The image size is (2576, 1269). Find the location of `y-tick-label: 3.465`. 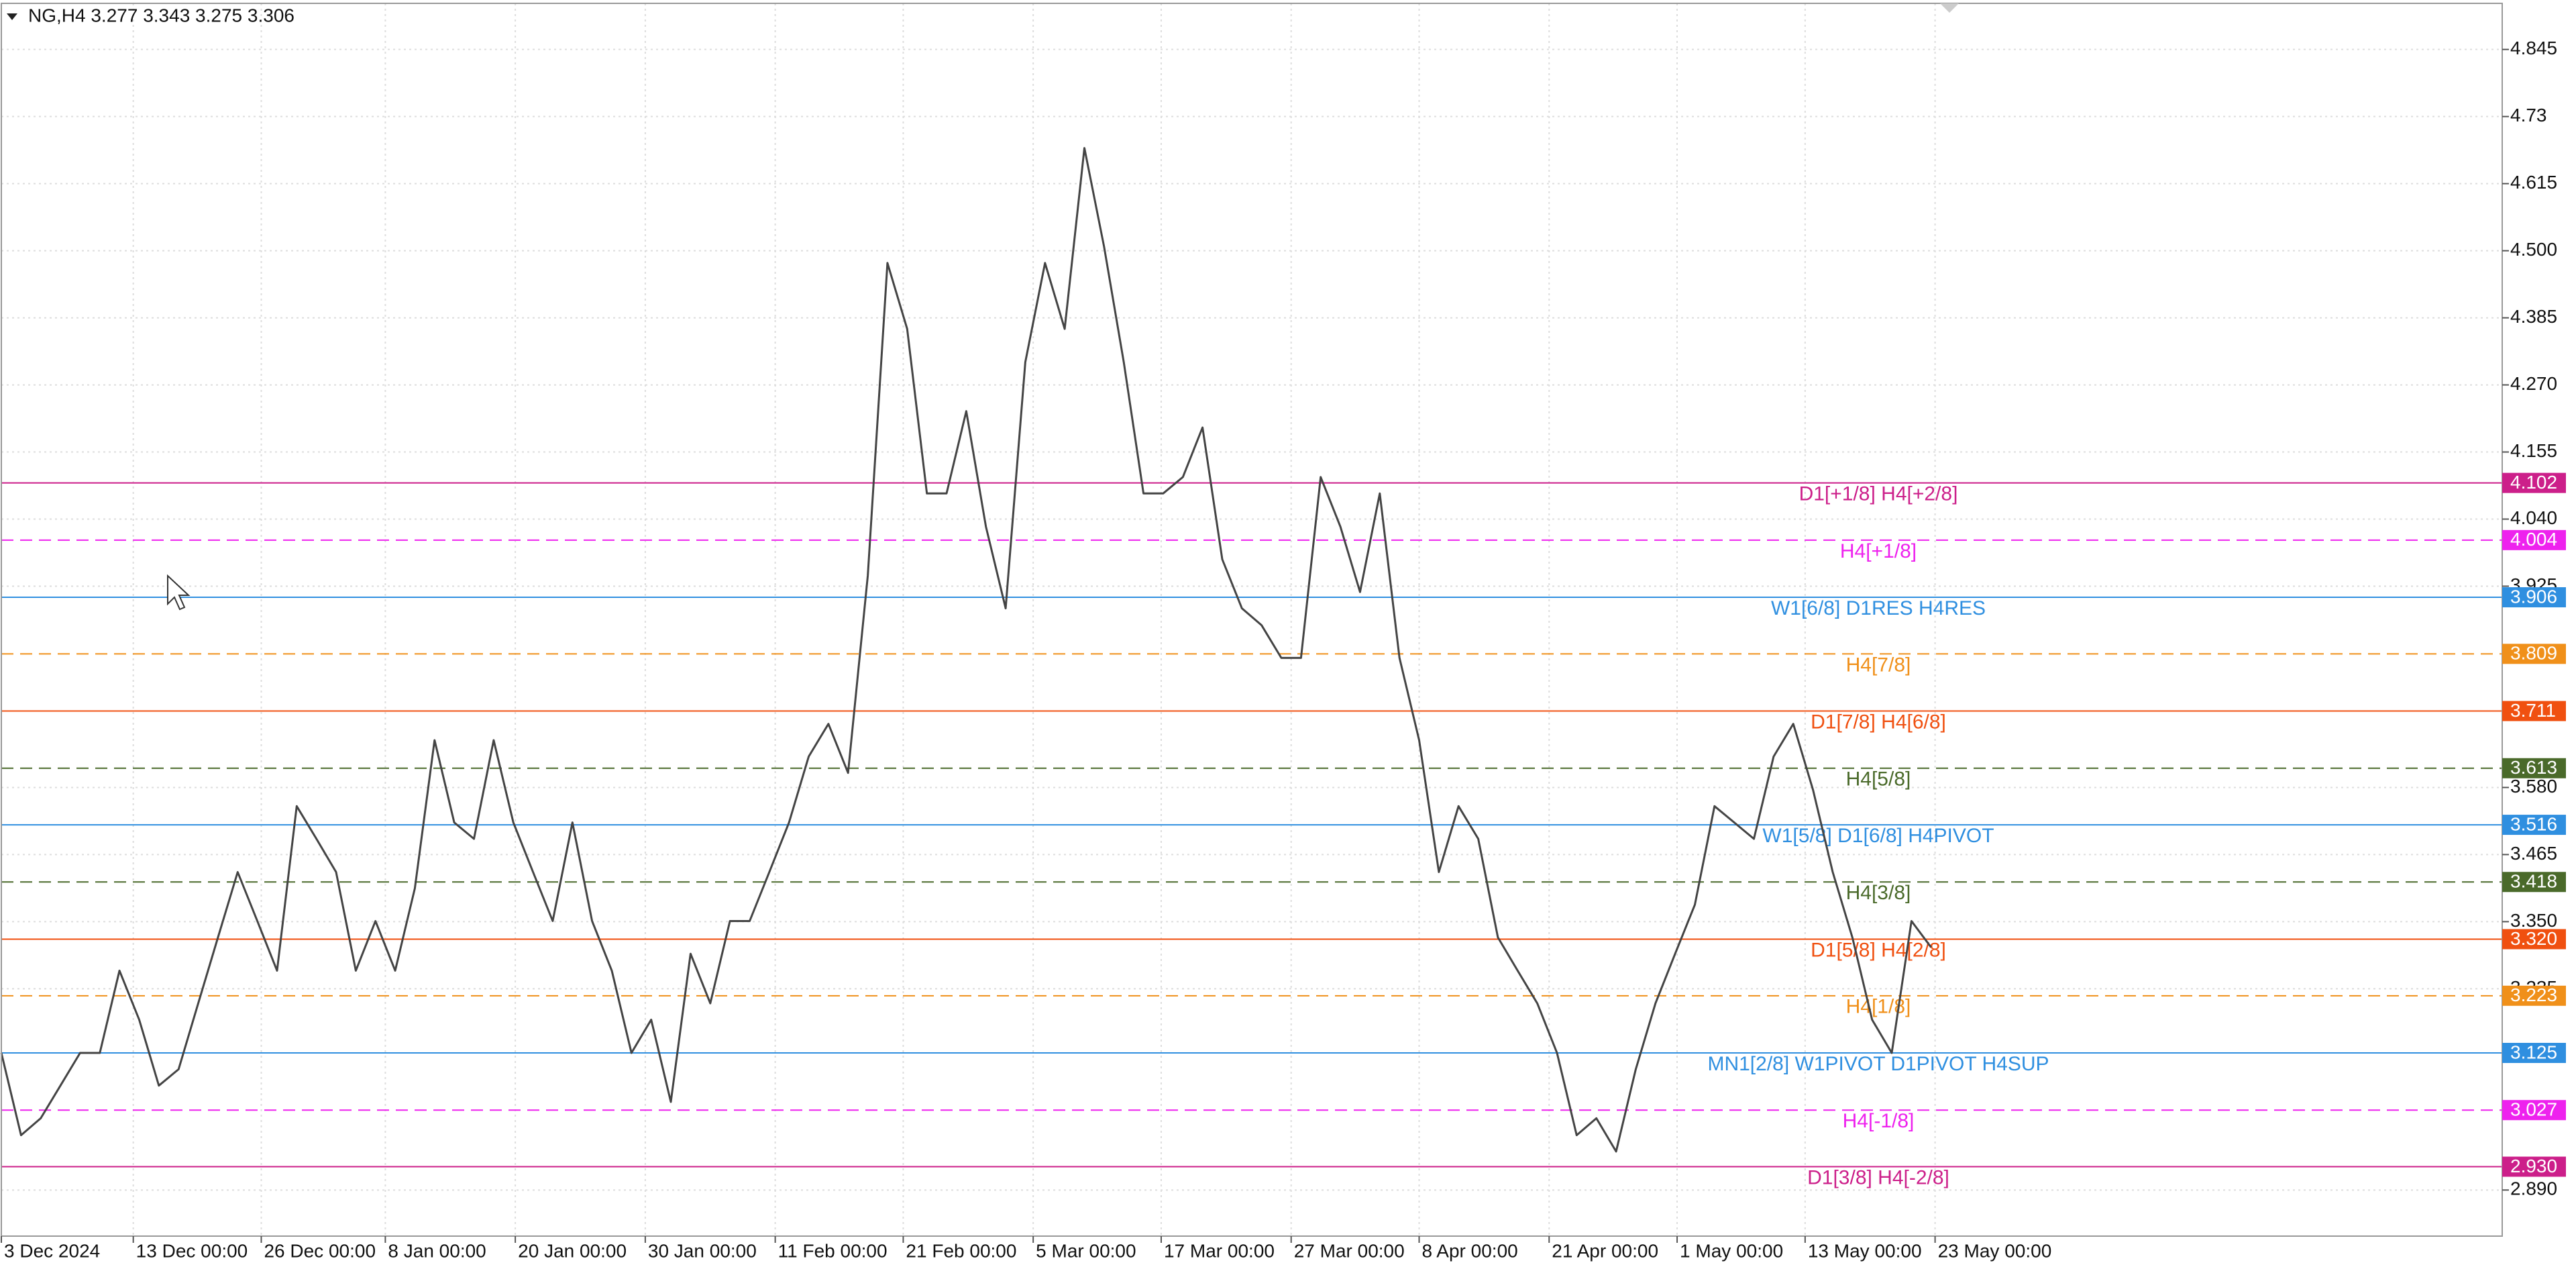

y-tick-label: 3.465 is located at coordinates (2533, 853).